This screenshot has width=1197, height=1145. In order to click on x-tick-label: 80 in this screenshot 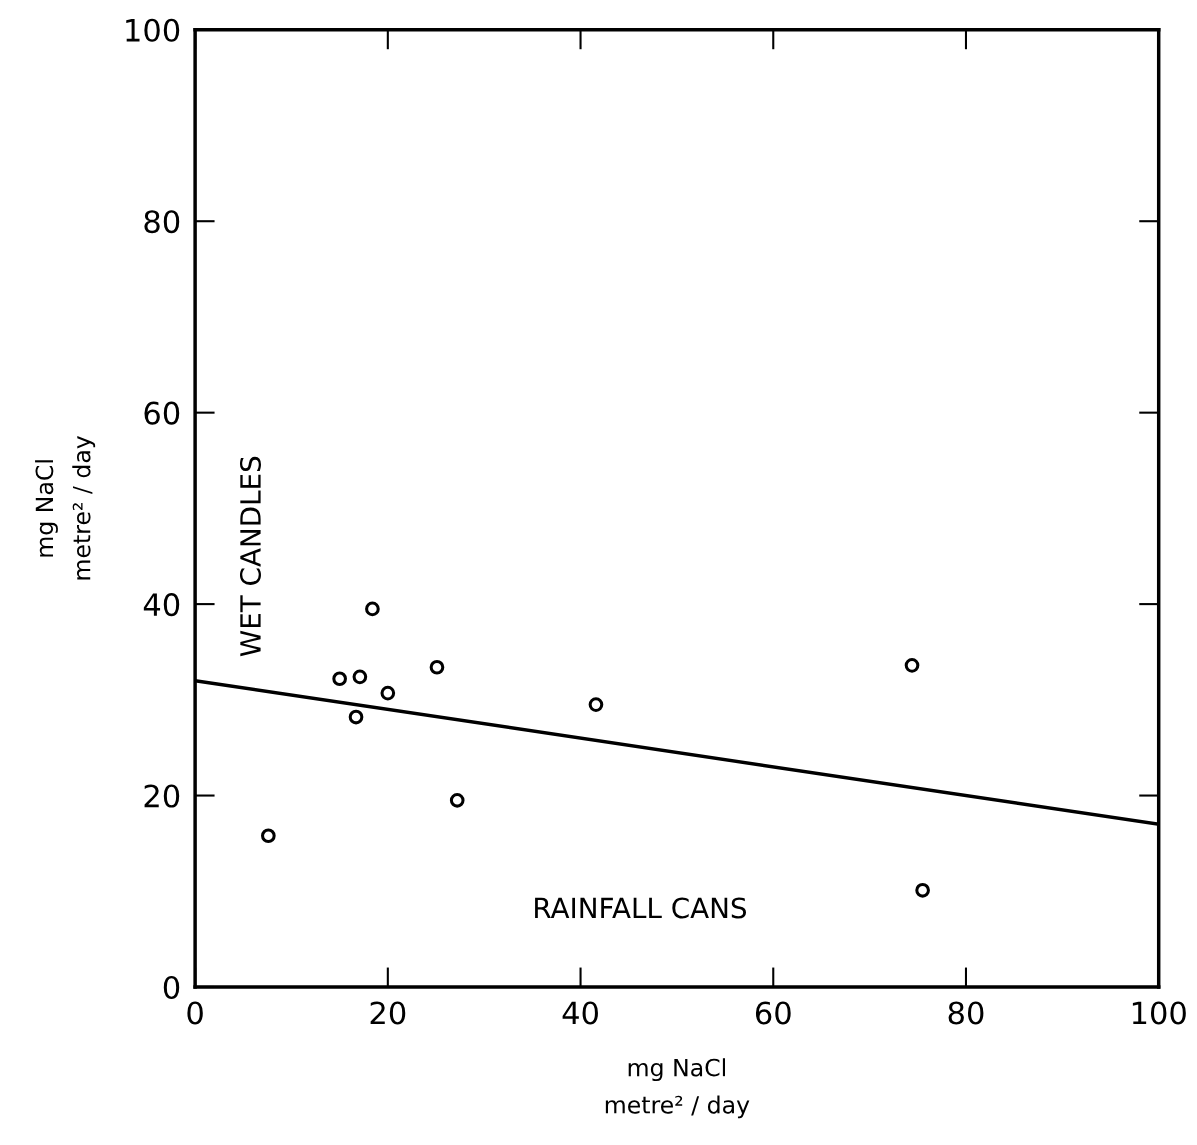, I will do `click(966, 1013)`.